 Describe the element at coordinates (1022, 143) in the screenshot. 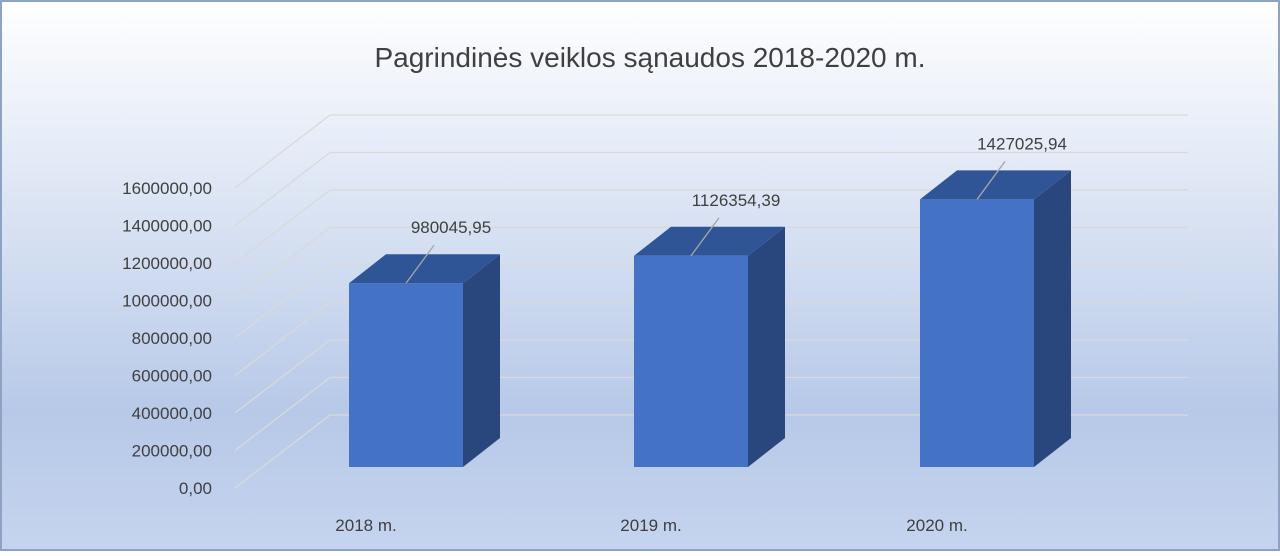

I see `data-label: 1427025,94` at that location.